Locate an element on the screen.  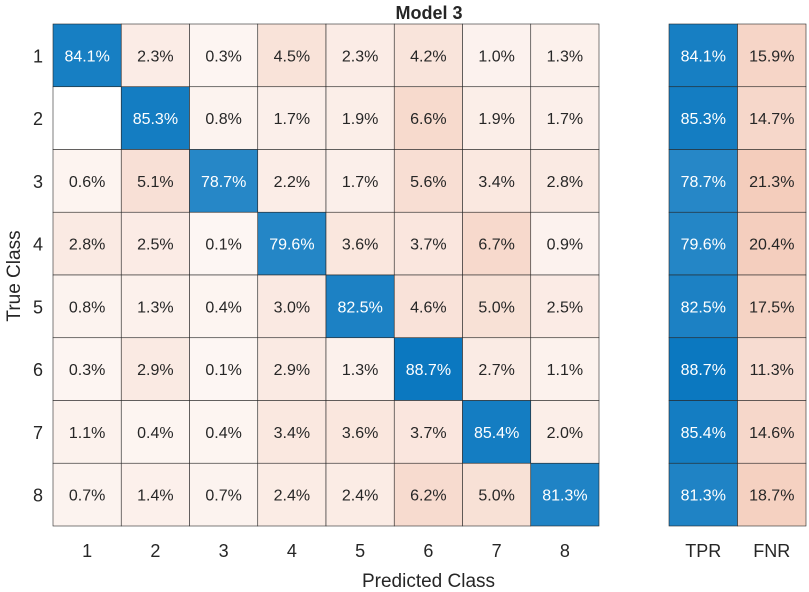
y-tick-label: 7 is located at coordinates (38, 433).